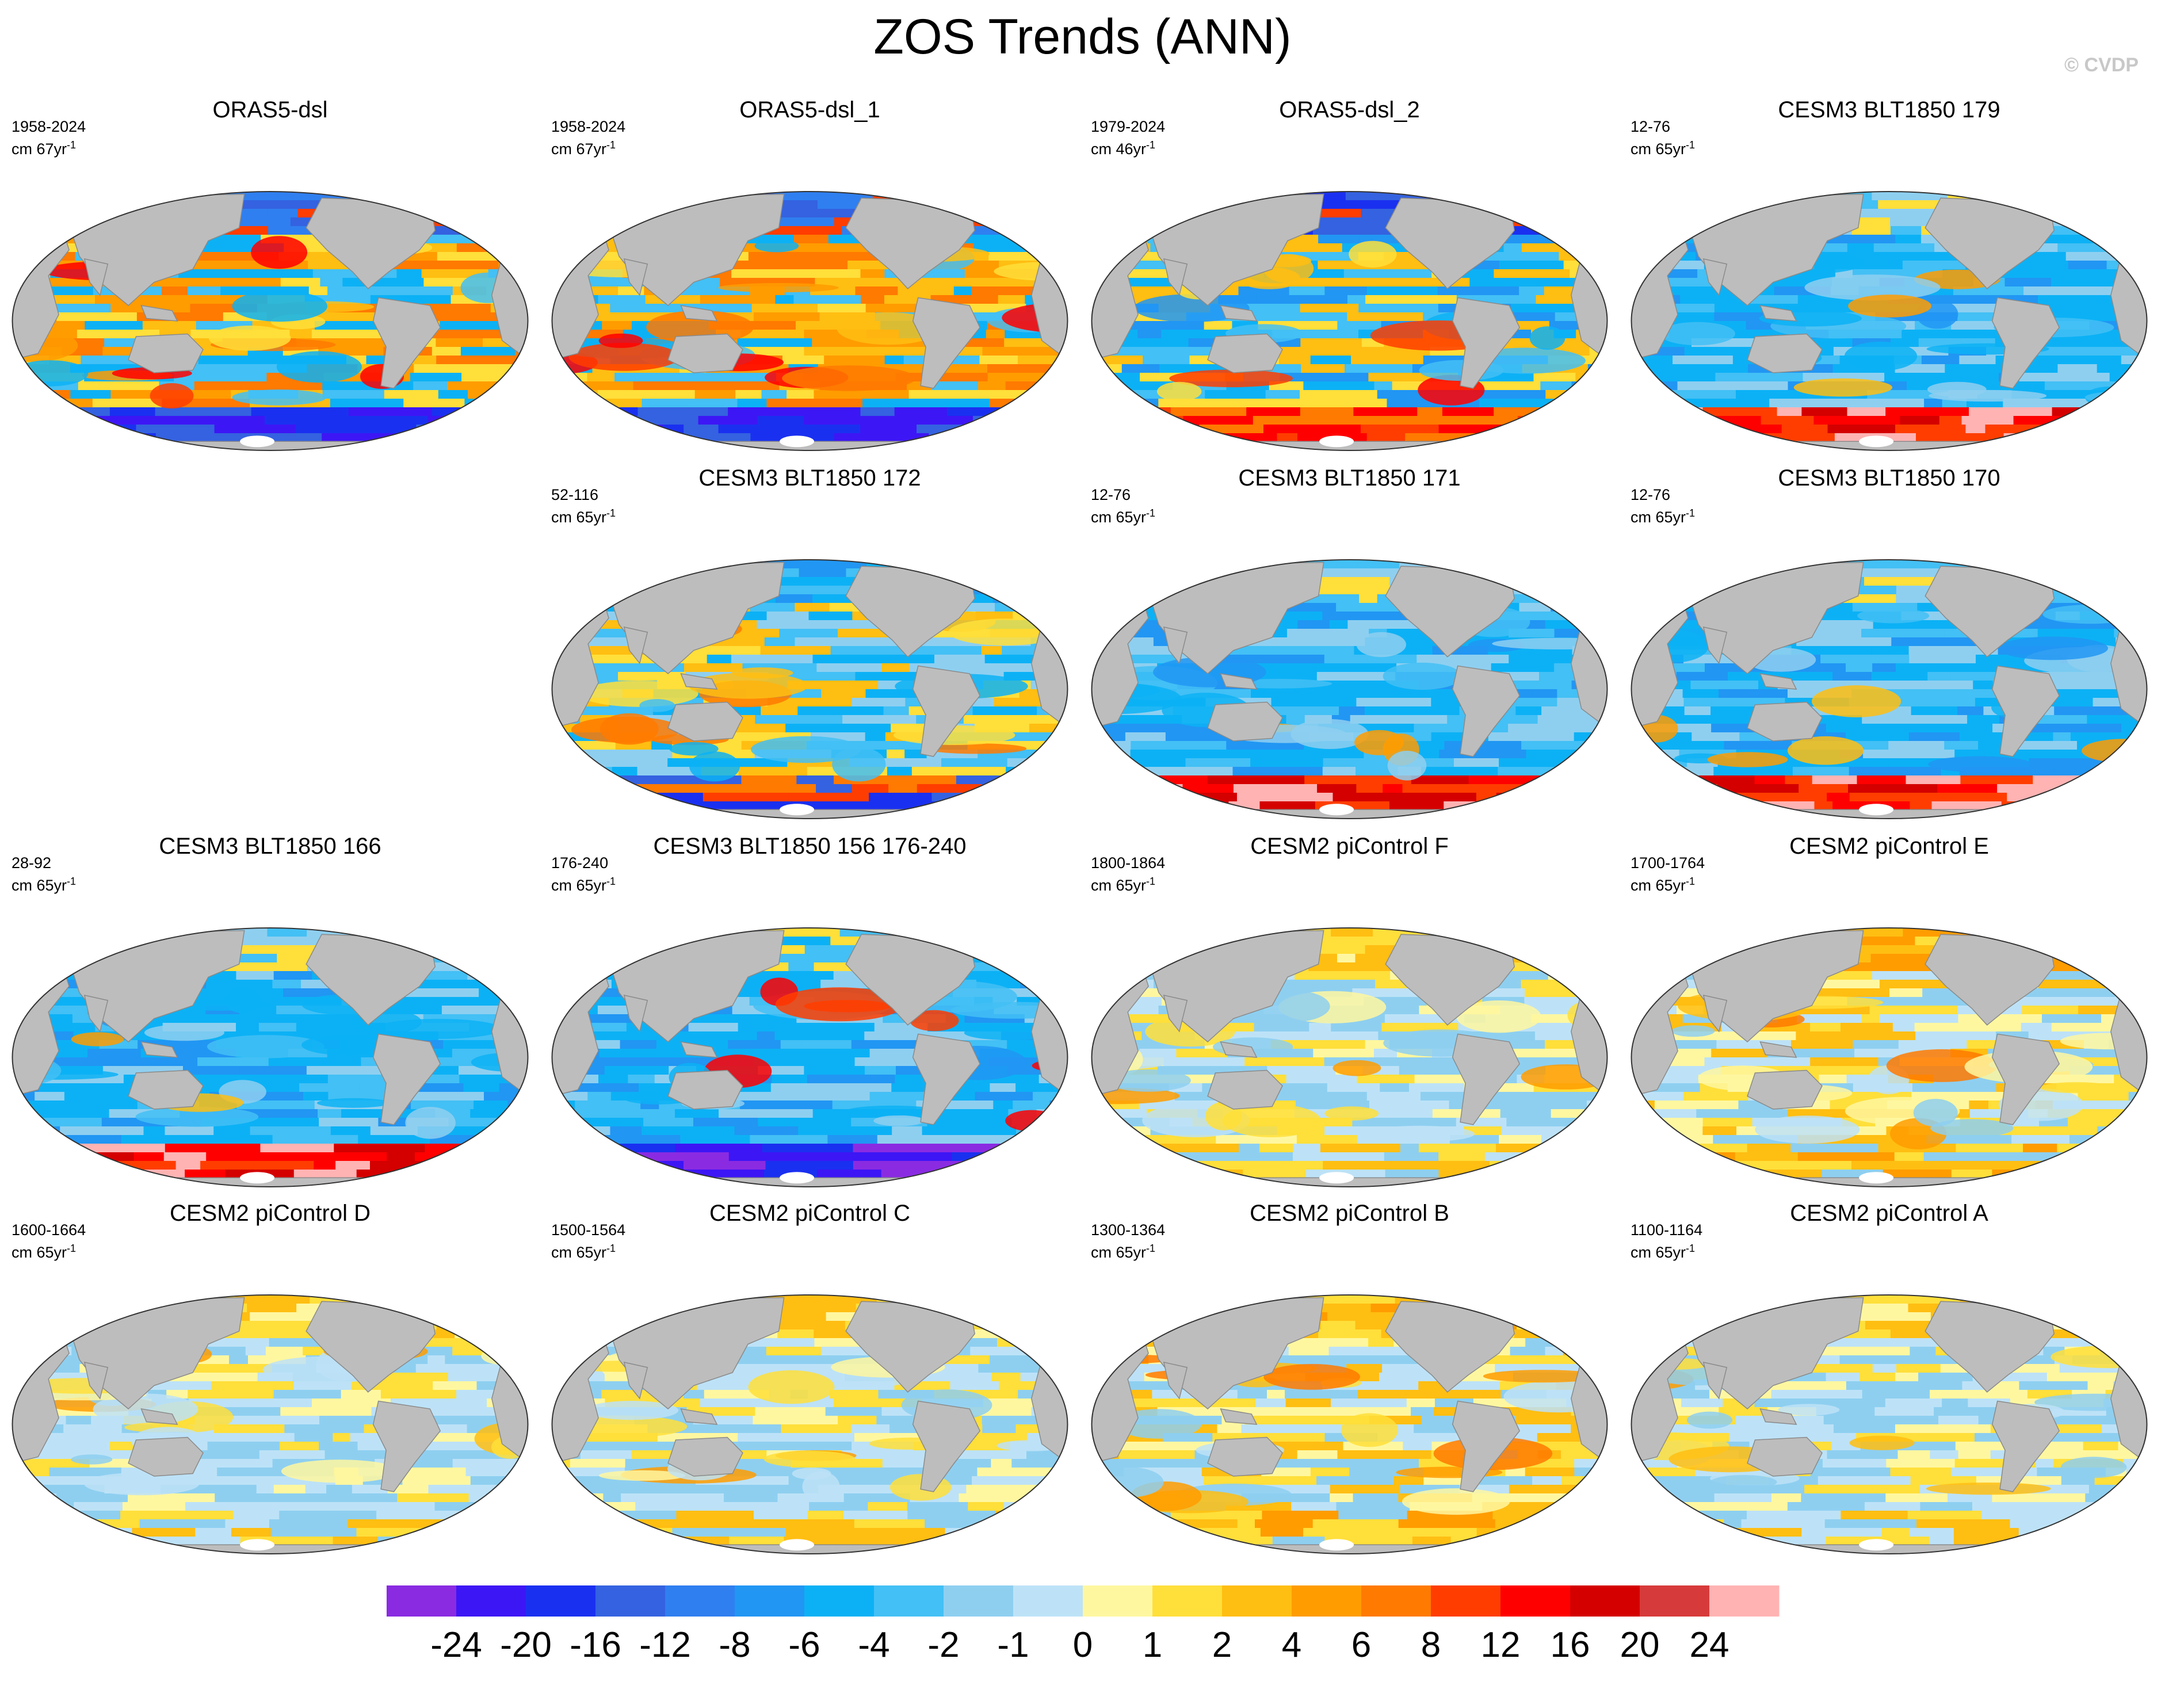  Describe the element at coordinates (1667, 1230) in the screenshot. I see `panel-years: 1100-1164` at that location.